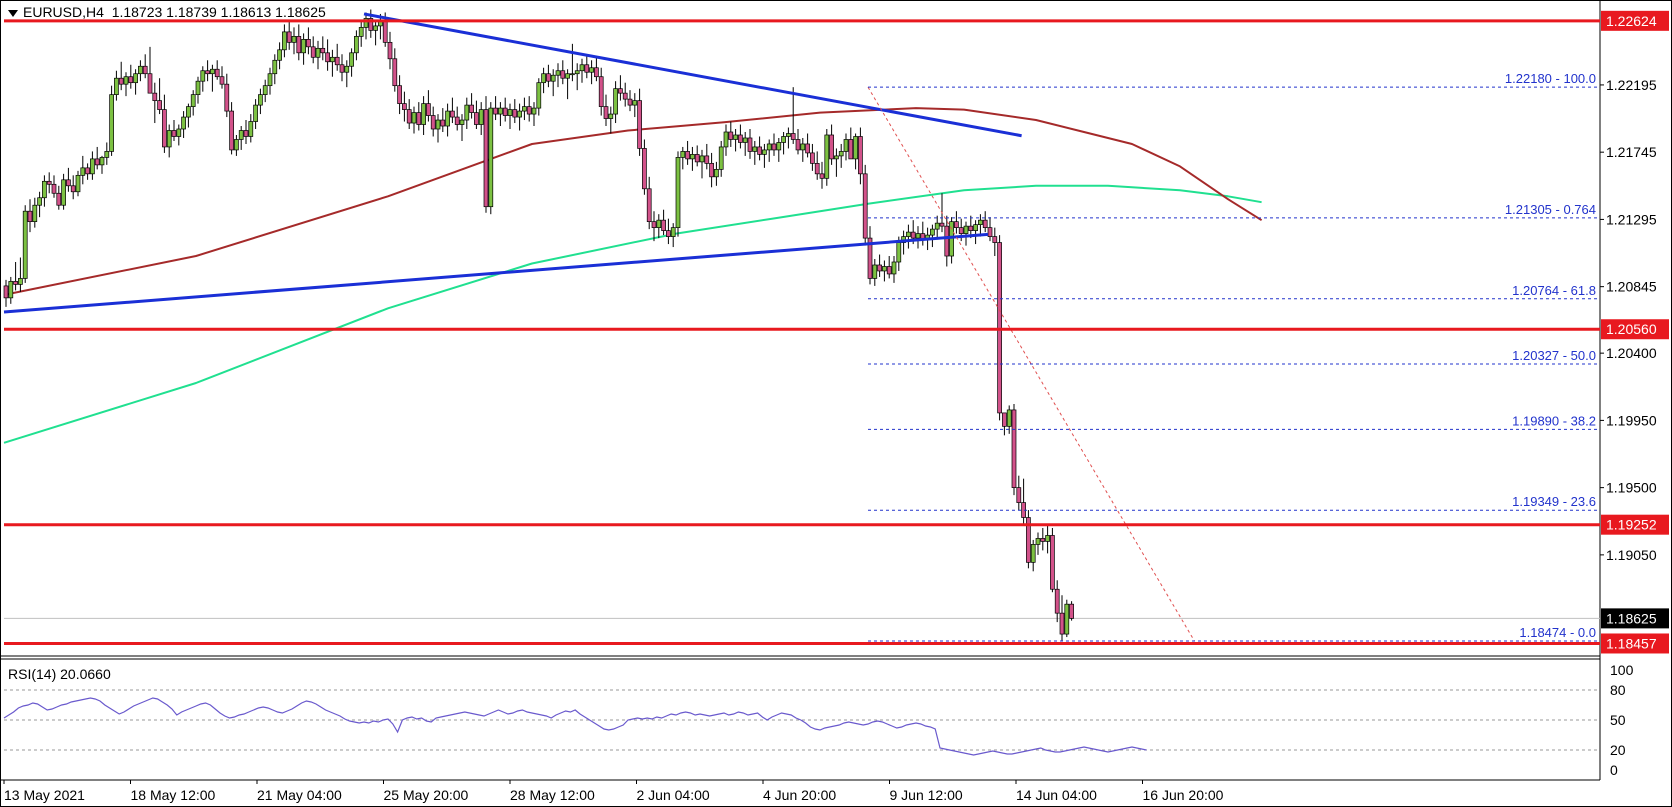 The width and height of the screenshot is (1672, 807). I want to click on rsi-line, so click(575, 726).